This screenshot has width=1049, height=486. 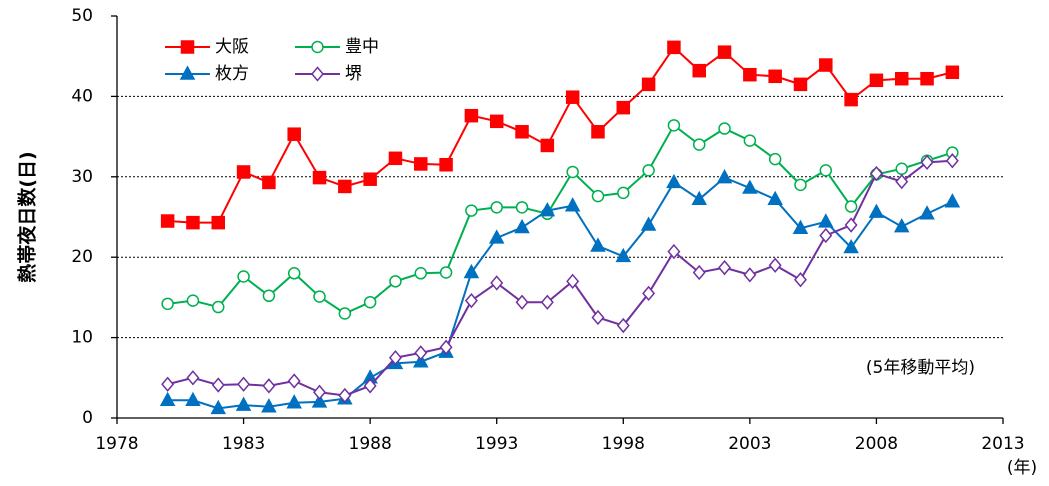 I want to click on x-tick-label: 1998, so click(x=623, y=444).